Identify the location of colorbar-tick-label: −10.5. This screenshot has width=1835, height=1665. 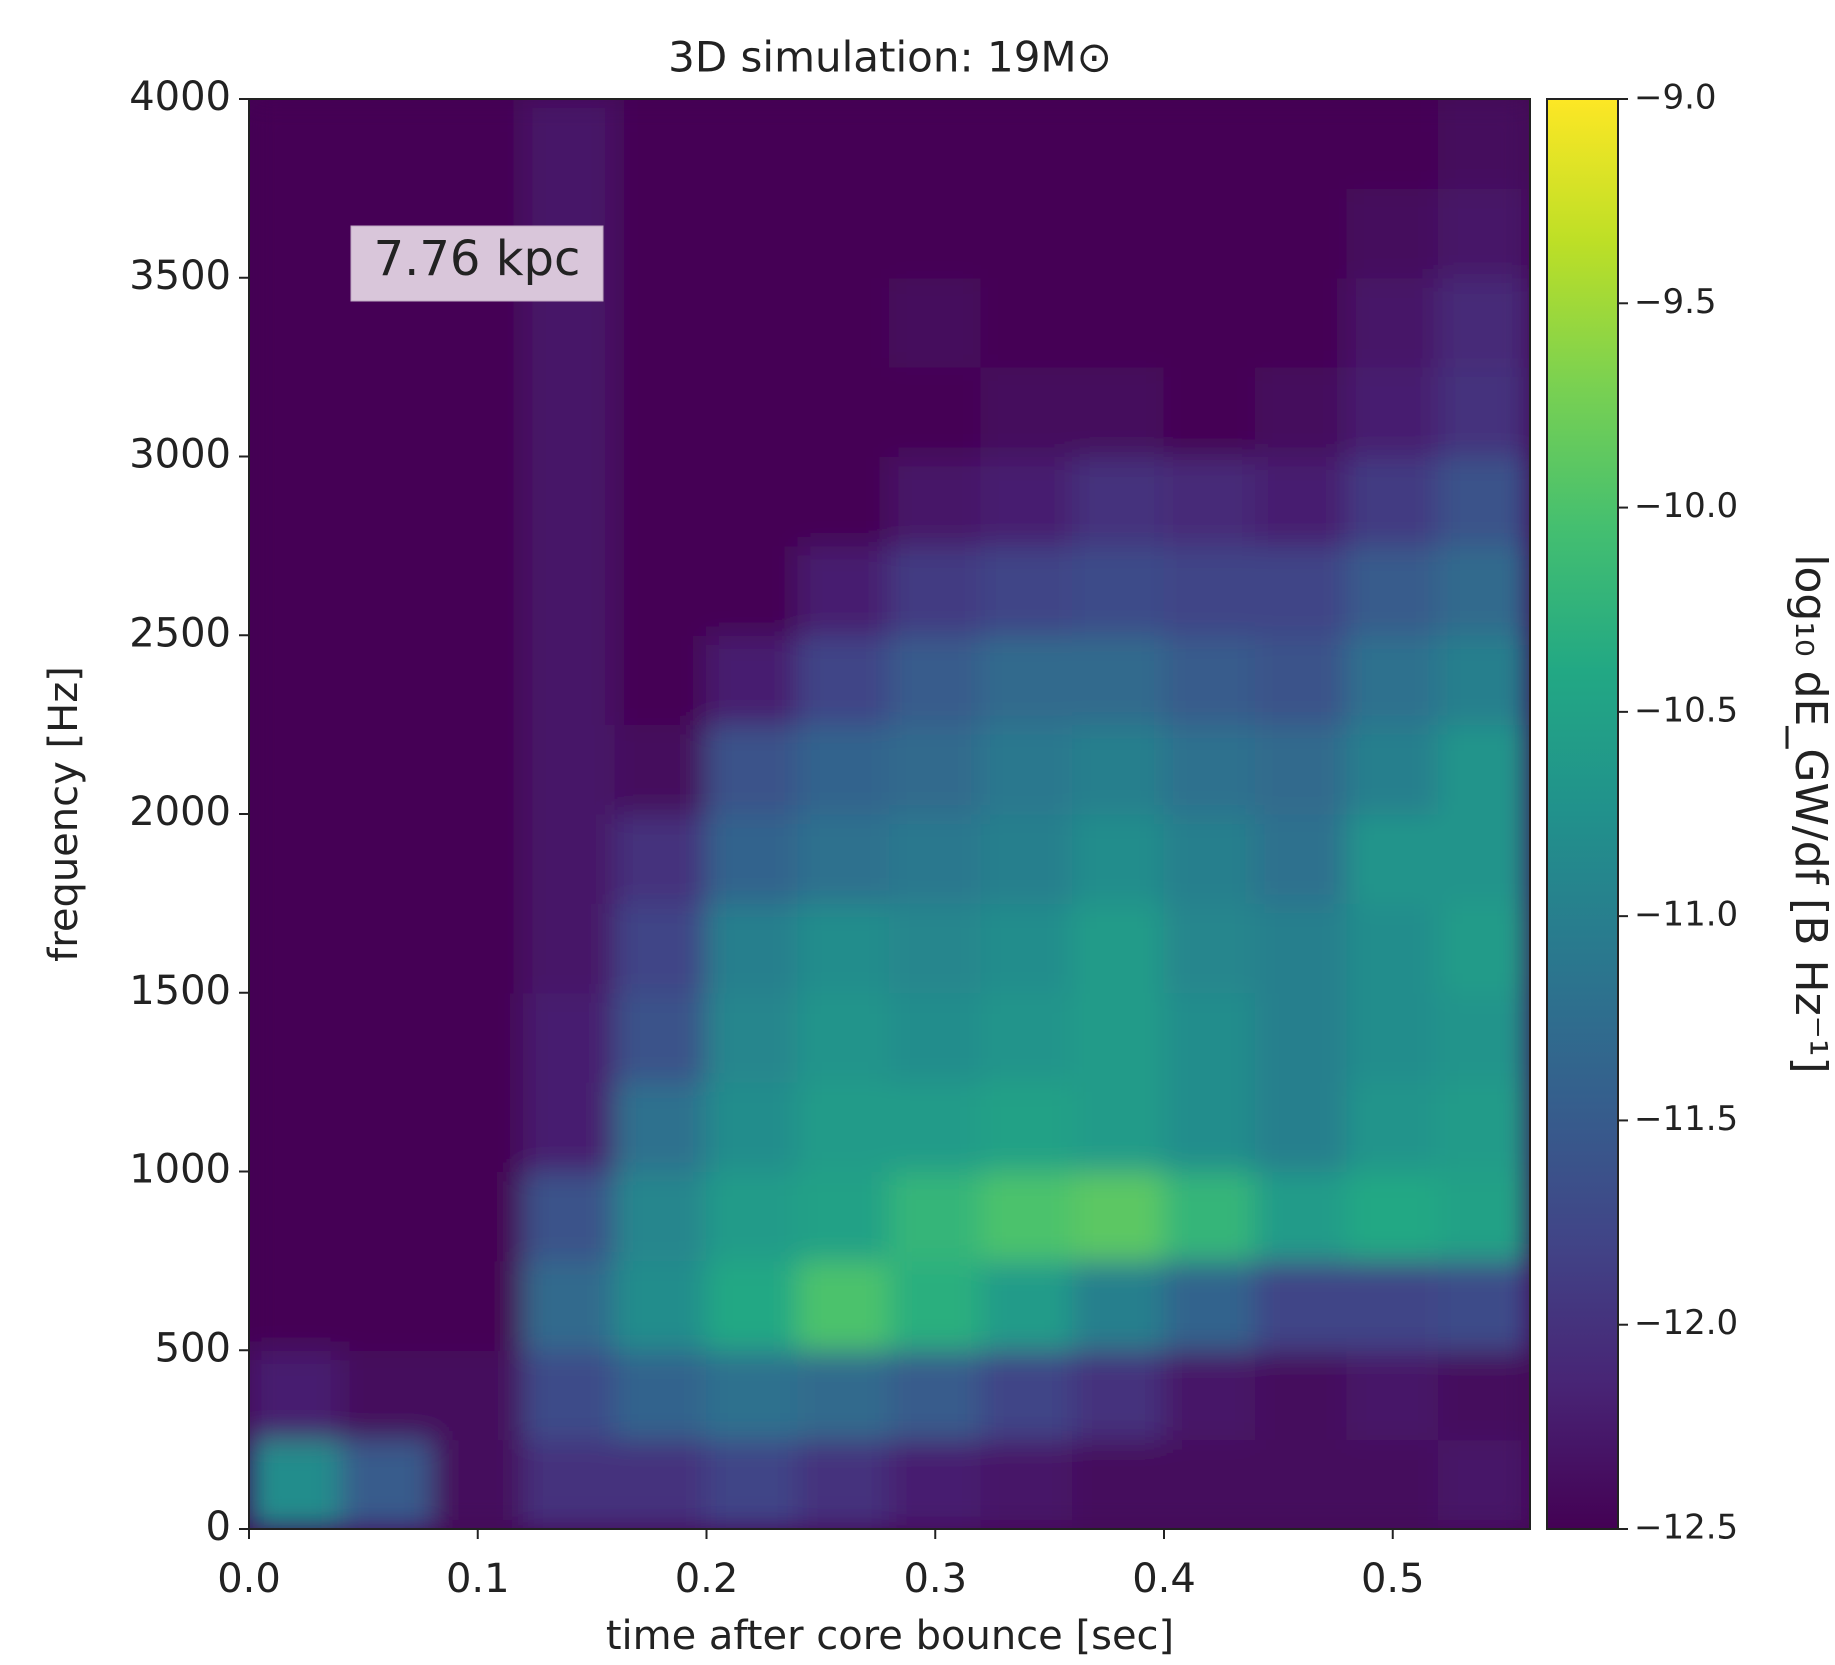
(1686, 710).